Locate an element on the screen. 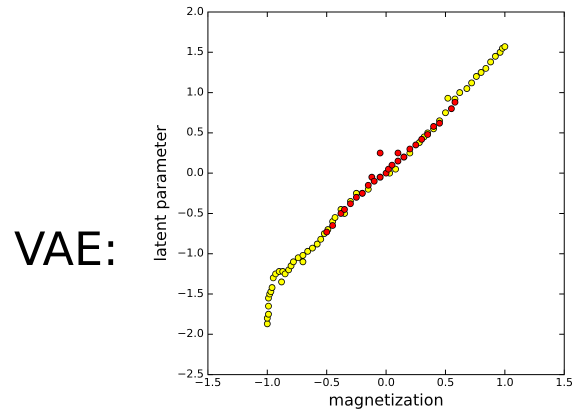 The height and width of the screenshot is (411, 575). x-tick-label: −1.0 is located at coordinates (267, 383).